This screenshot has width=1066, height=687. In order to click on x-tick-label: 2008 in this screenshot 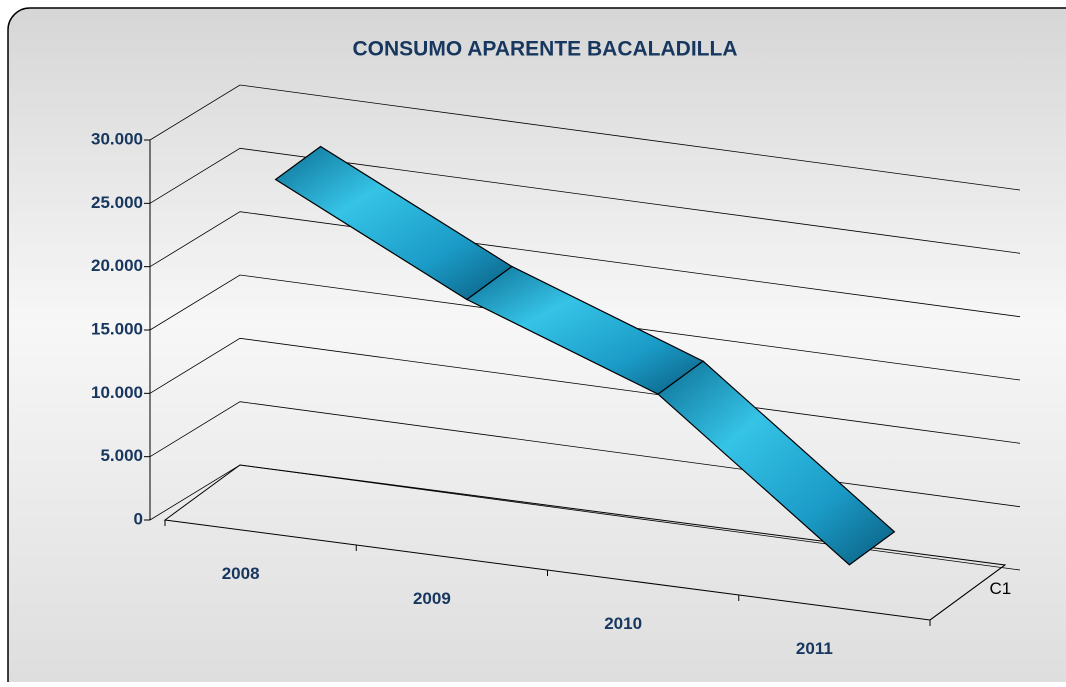, I will do `click(241, 573)`.